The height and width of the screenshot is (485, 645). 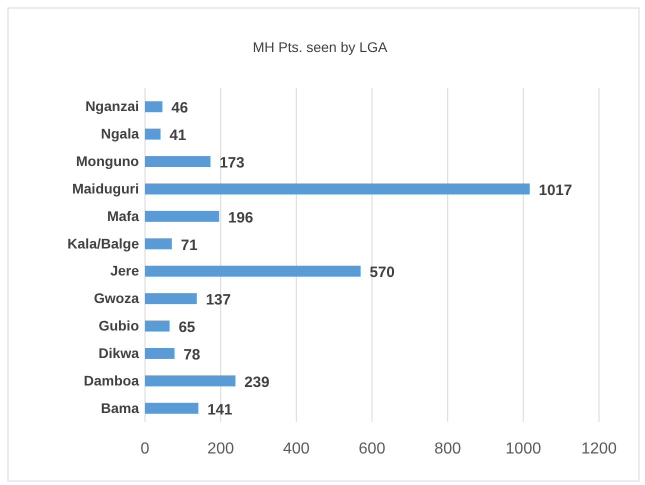 What do you see at coordinates (555, 190) in the screenshot?
I see `data-label: 1017` at bounding box center [555, 190].